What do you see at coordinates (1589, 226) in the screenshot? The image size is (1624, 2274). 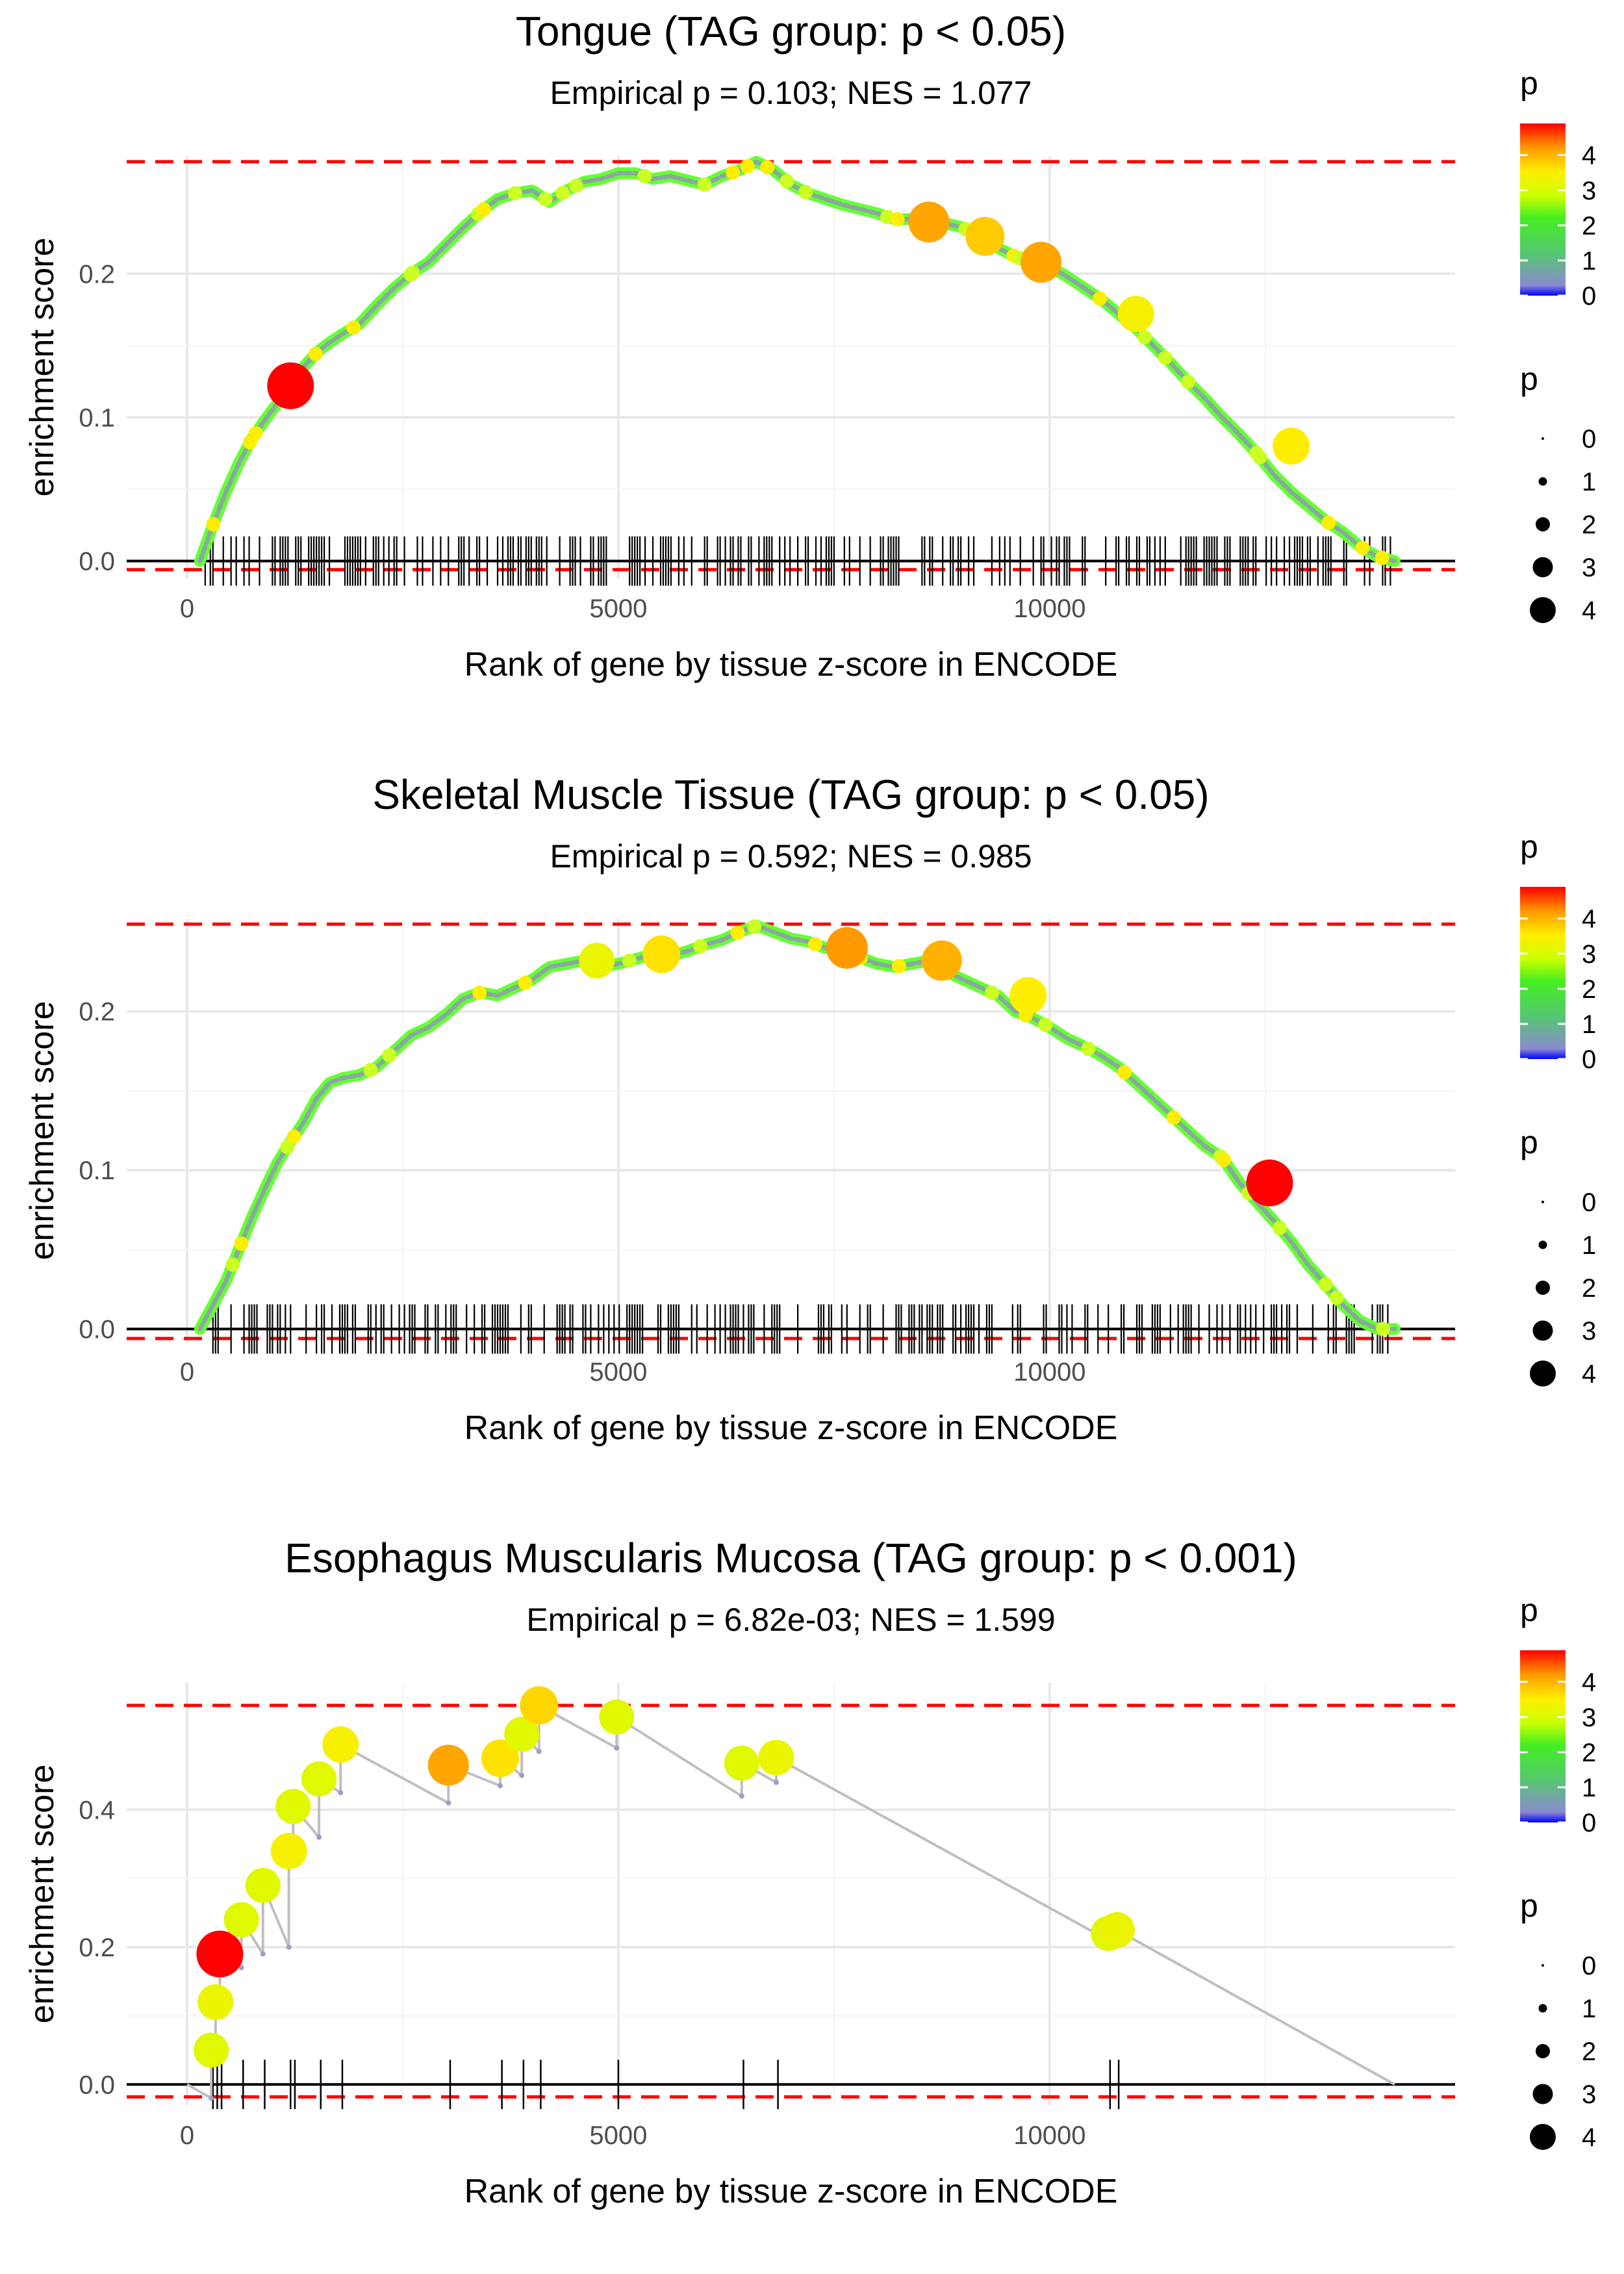 I see `color-legend-label: 2` at bounding box center [1589, 226].